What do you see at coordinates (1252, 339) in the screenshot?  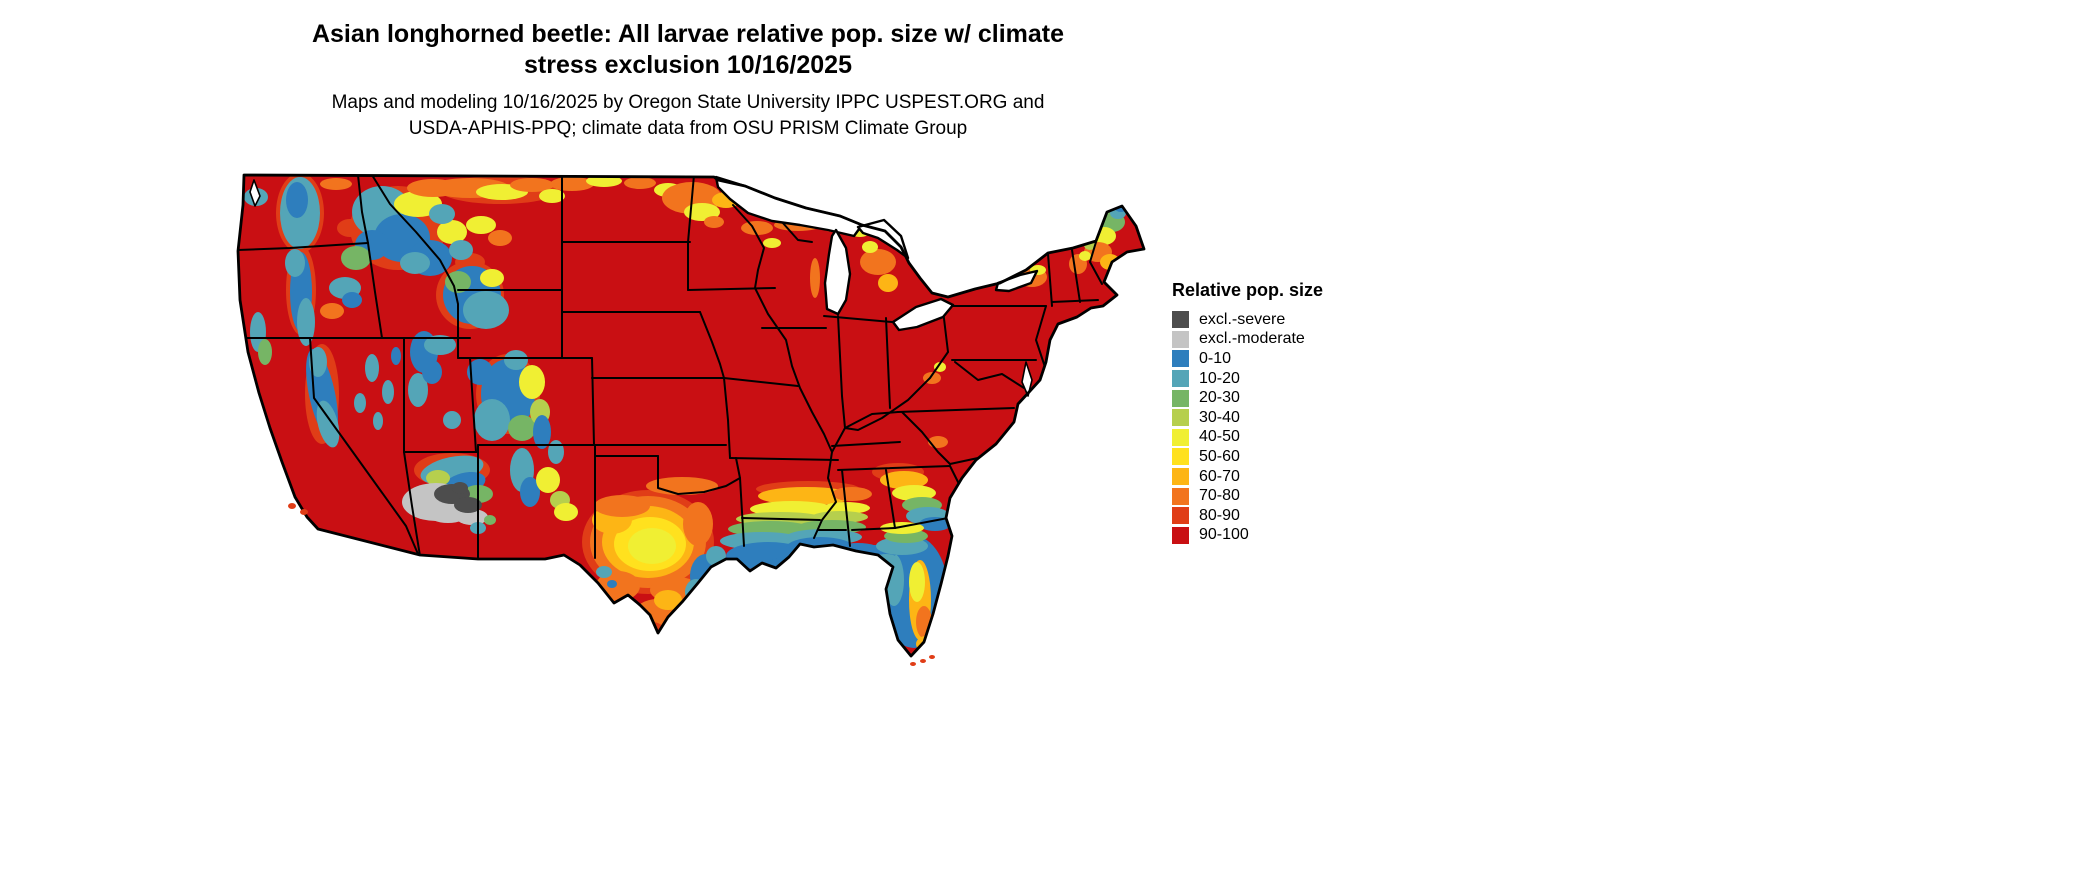 I see `legend-label: excl.-moderate` at bounding box center [1252, 339].